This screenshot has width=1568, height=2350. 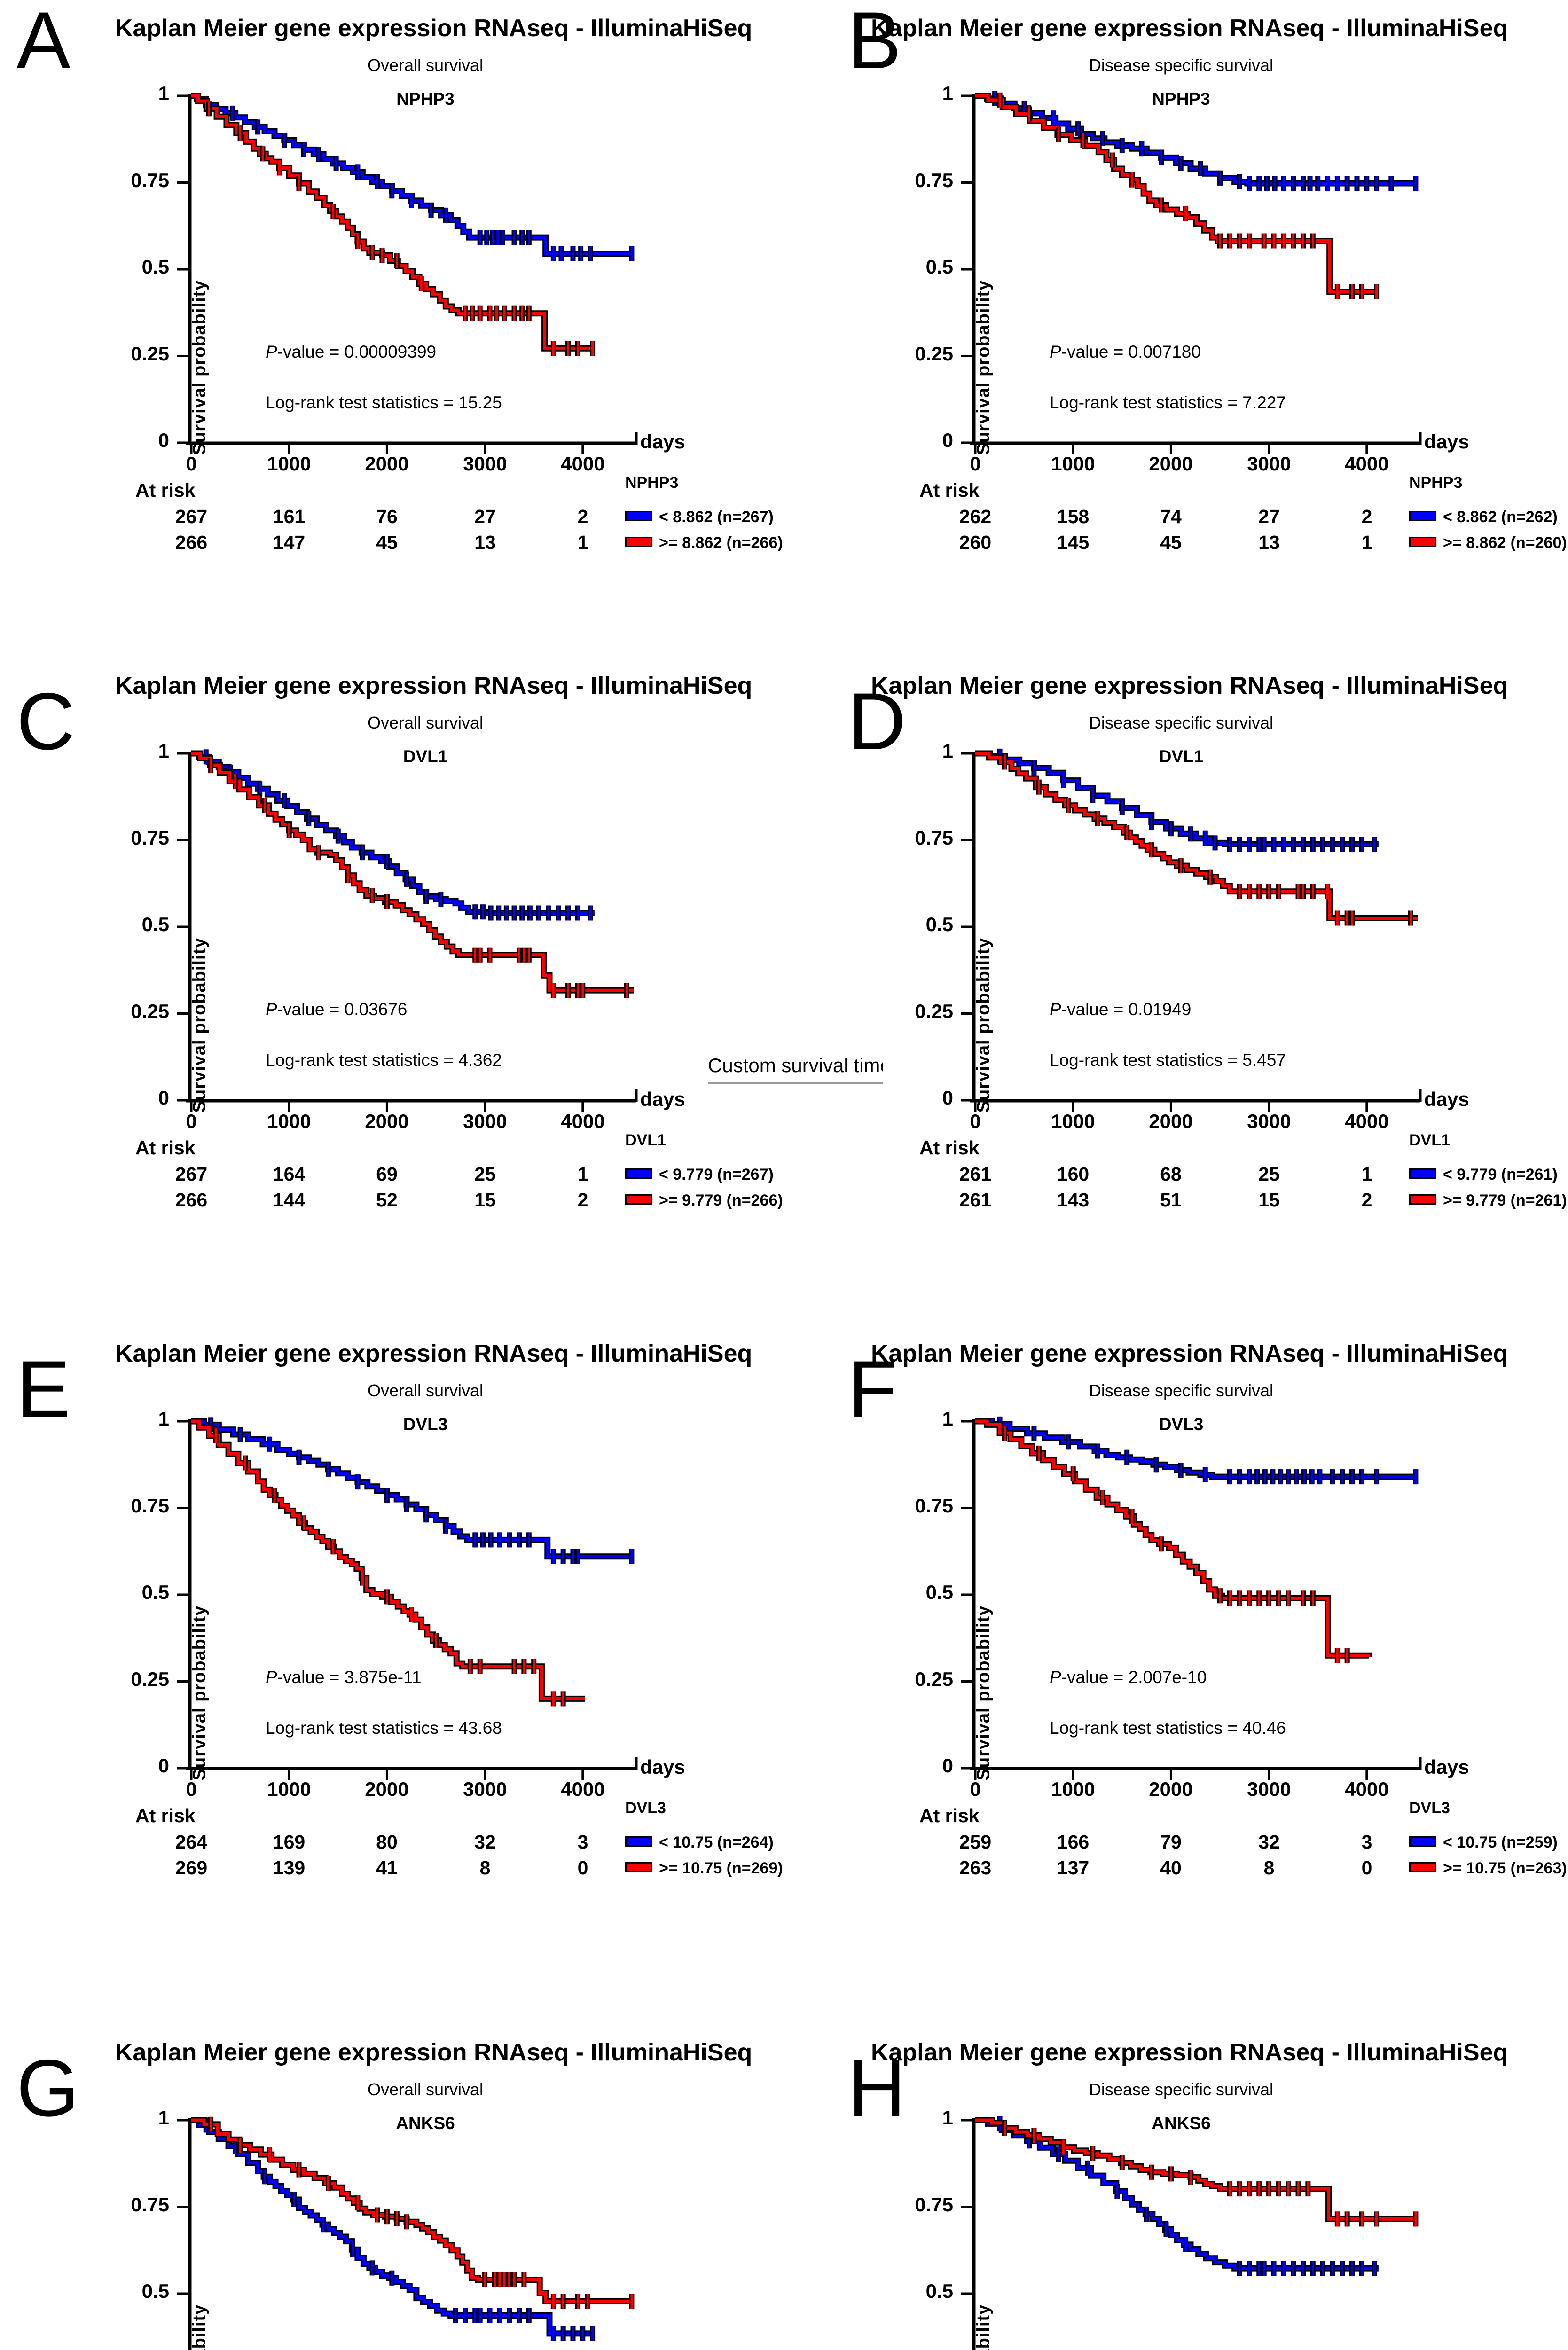 What do you see at coordinates (645, 1808) in the screenshot?
I see `legend-title: DVL3` at bounding box center [645, 1808].